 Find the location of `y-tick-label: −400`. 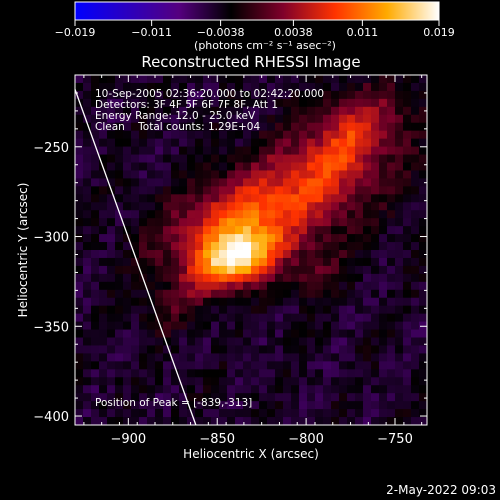

y-tick-label: −400 is located at coordinates (51, 417).